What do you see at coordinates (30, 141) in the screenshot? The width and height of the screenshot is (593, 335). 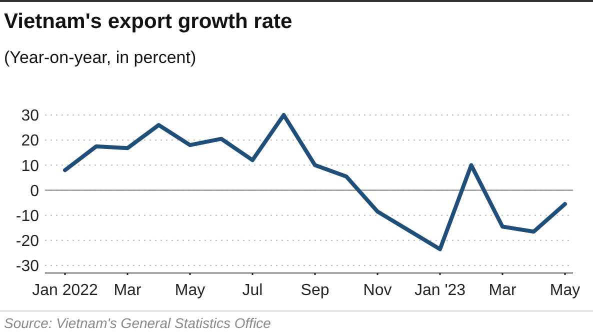 I see `y-tick-label: 20` at bounding box center [30, 141].